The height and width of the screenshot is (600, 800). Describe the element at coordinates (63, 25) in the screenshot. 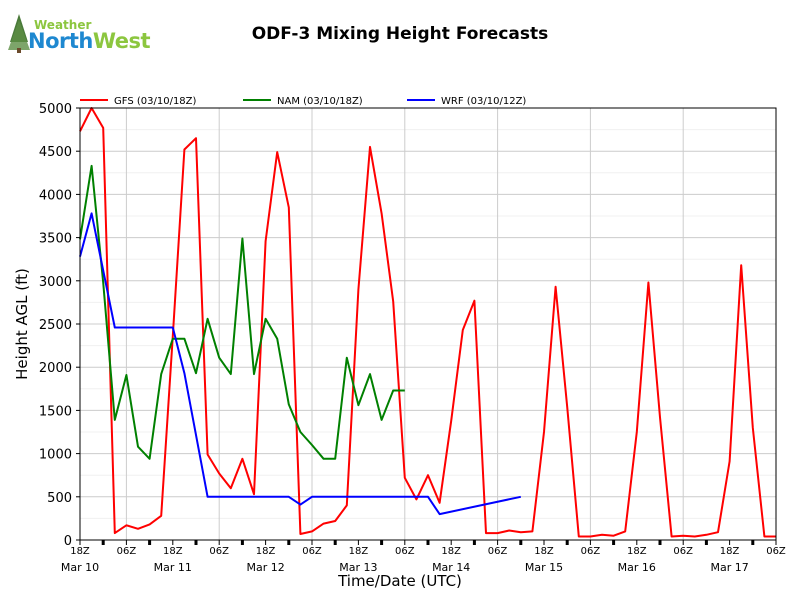

I see `logo-weather-text: Weather` at that location.